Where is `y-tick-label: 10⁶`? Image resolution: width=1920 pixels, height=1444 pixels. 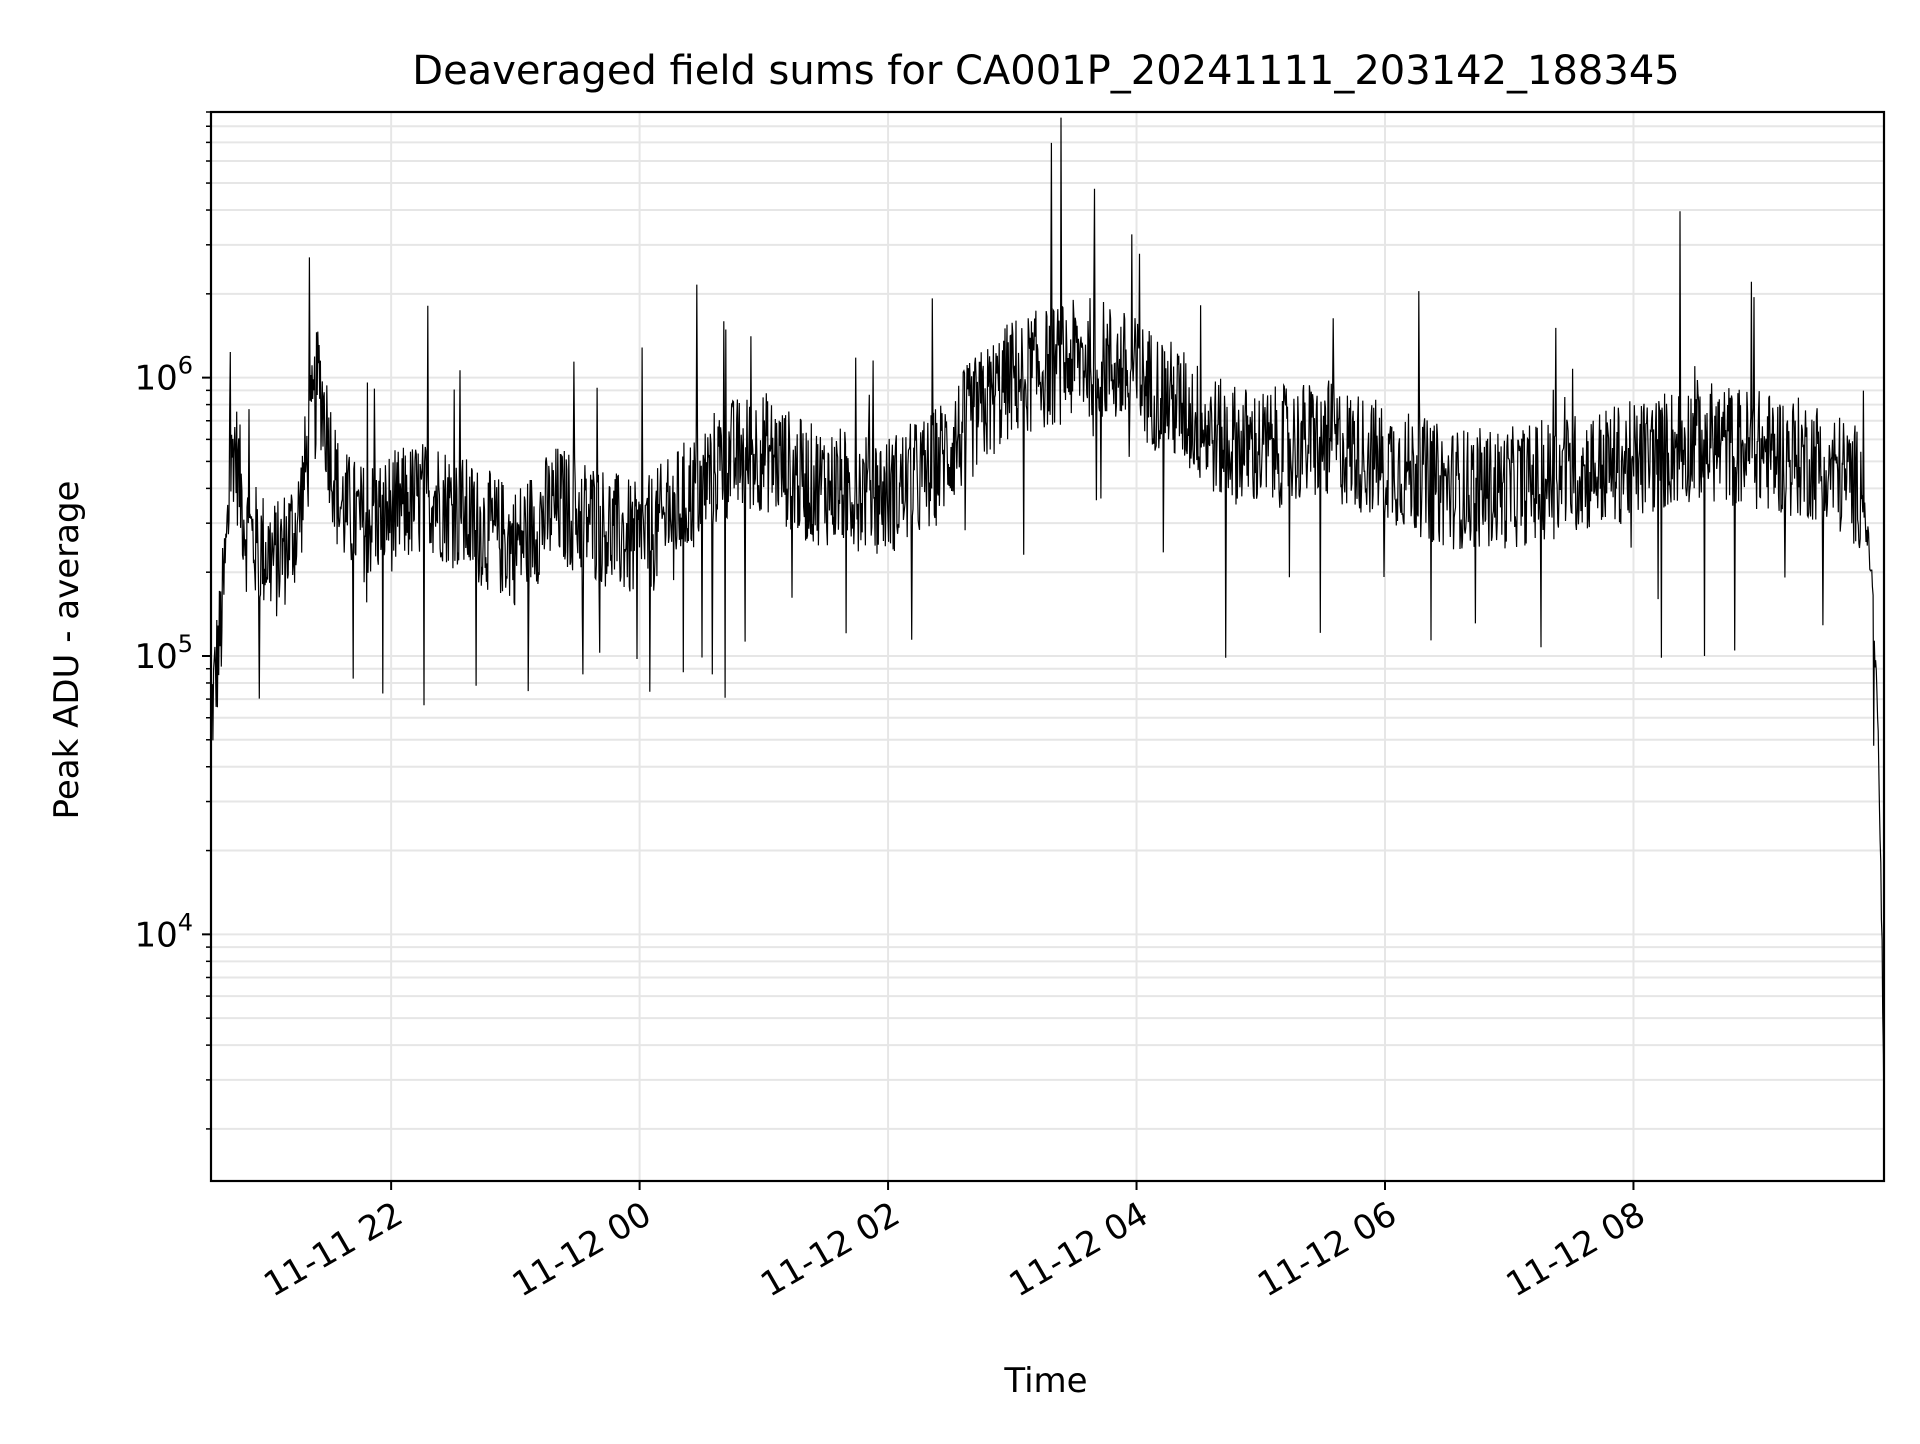 y-tick-label: 10⁶ is located at coordinates (163, 375).